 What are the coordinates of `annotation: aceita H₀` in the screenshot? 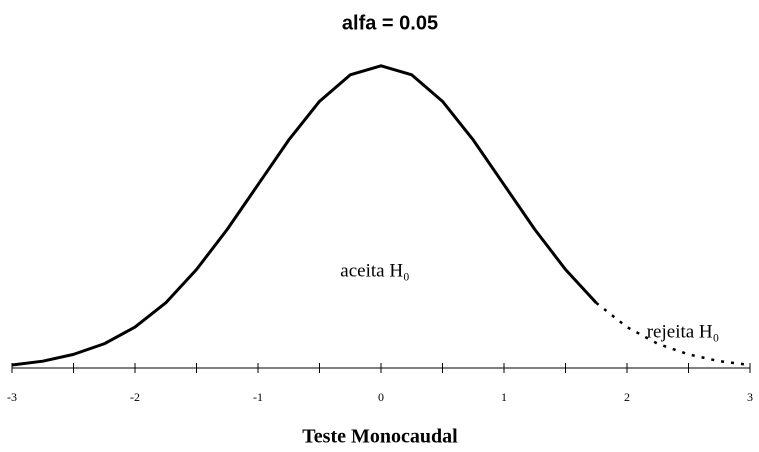 It's located at (374, 270).